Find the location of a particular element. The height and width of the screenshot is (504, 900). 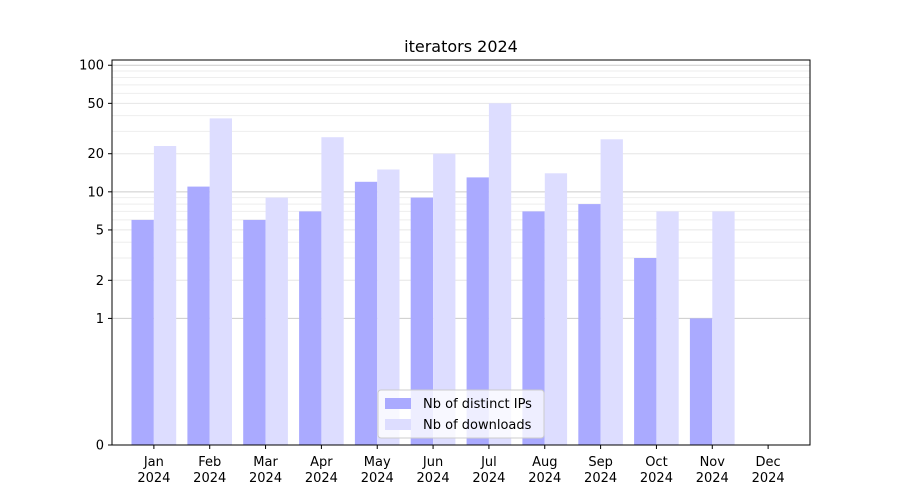

legend-label-downloads: Nb of downloads is located at coordinates (477, 425).